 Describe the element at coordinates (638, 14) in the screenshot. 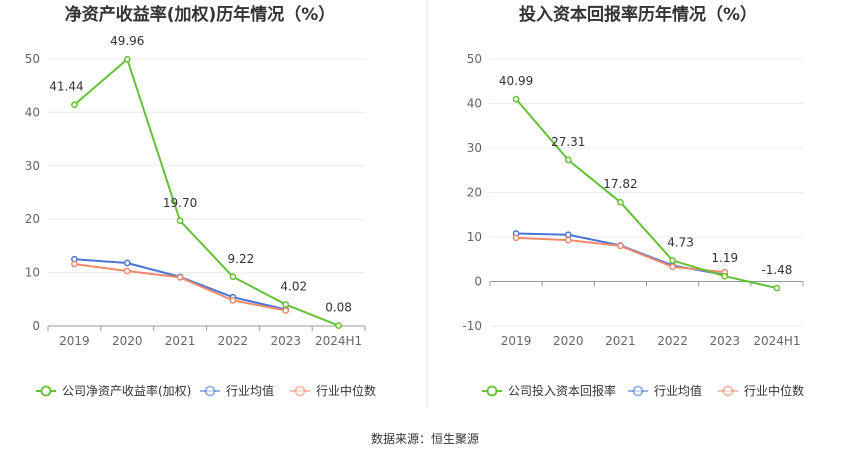

I see `chart-title-roic: 投入资本回报率历年情况（%）` at that location.